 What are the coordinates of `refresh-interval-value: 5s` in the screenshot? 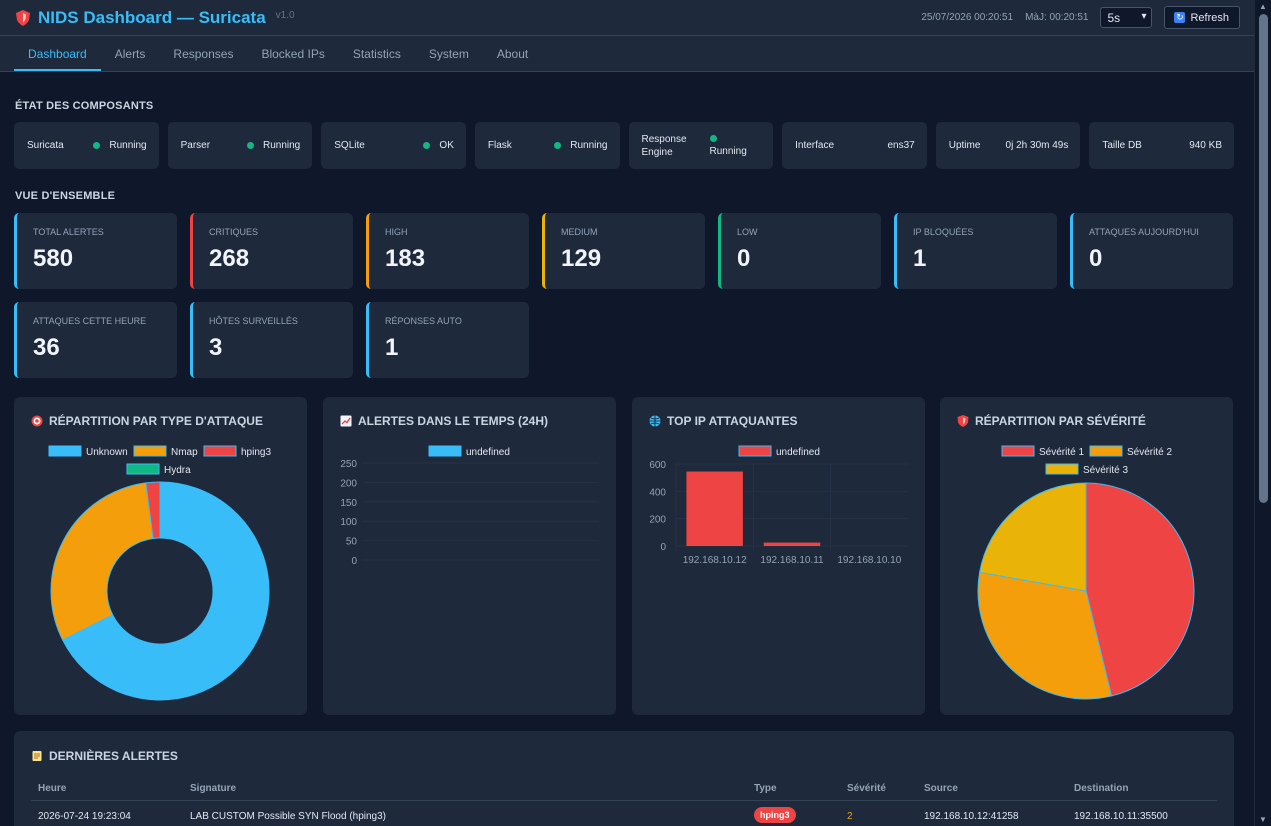 It's located at (1114, 17).